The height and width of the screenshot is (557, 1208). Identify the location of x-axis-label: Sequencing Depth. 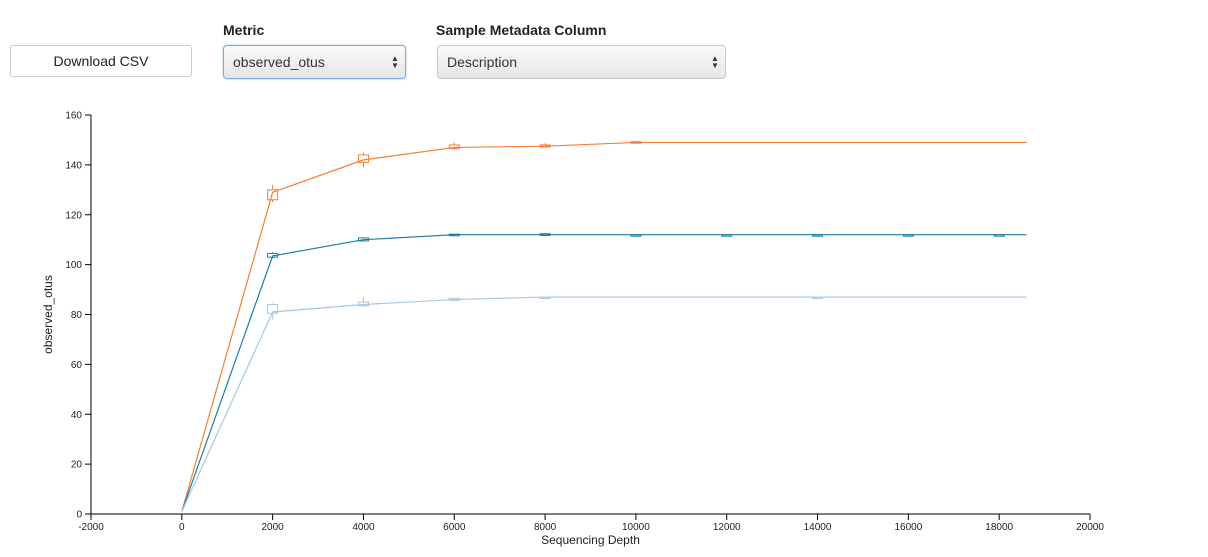
(590, 540).